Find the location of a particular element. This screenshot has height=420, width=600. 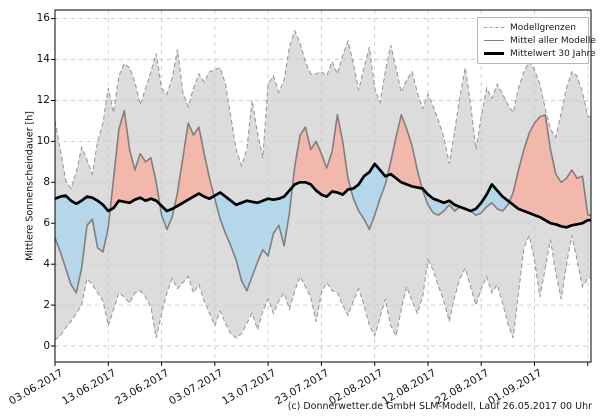

y-tick-label: 16 is located at coordinates (43, 18).